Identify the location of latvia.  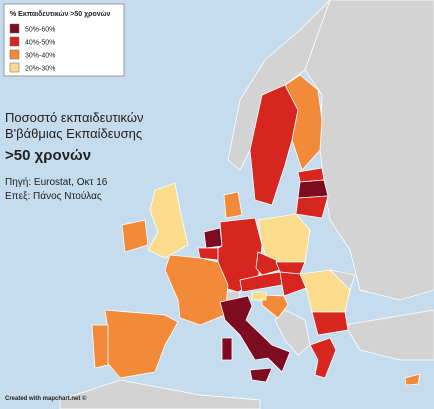
(313, 189).